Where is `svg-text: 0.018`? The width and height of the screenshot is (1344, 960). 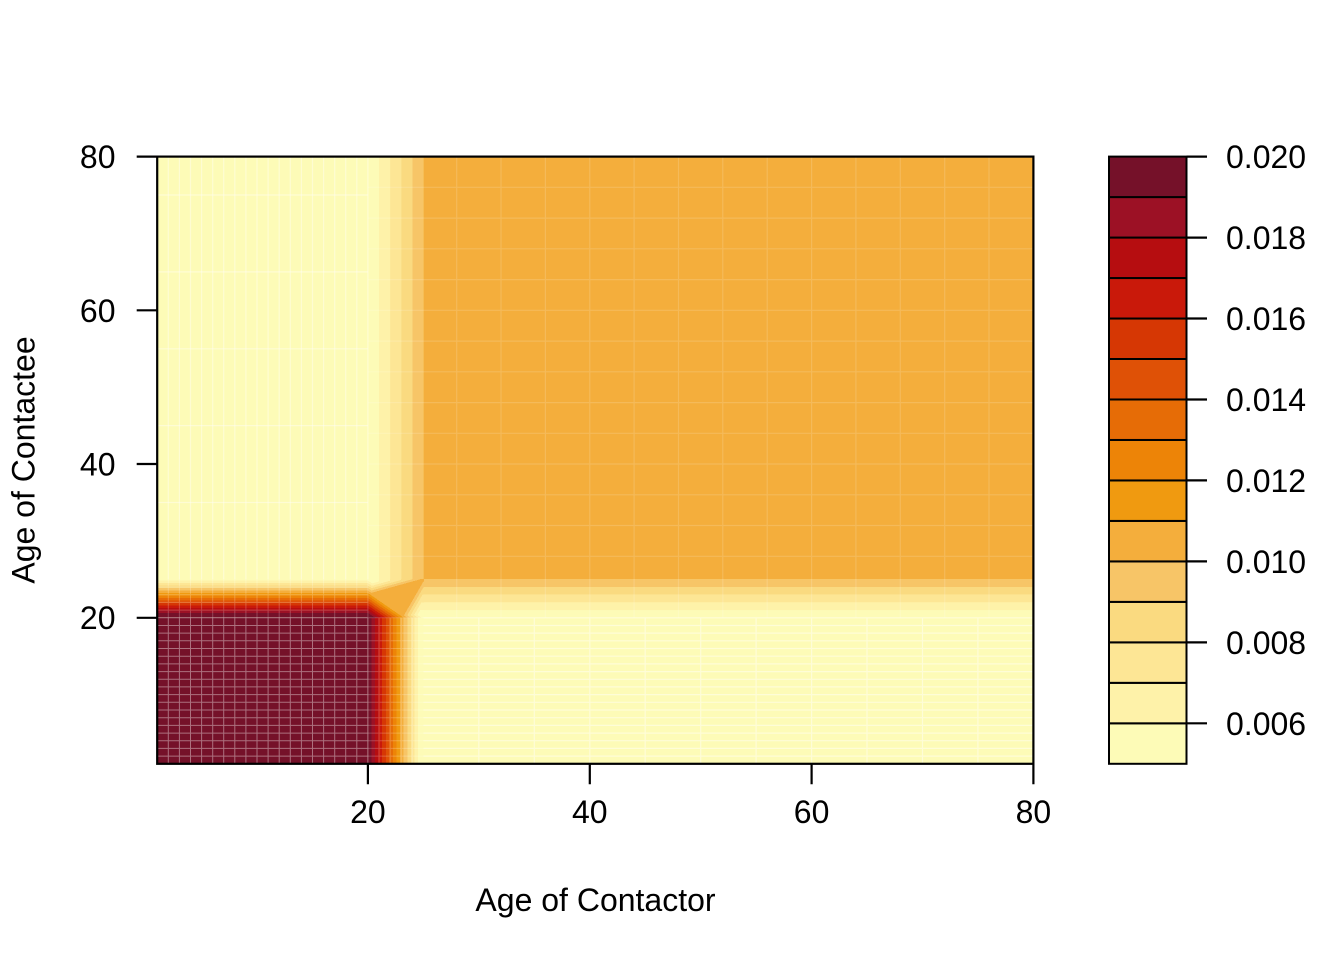
svg-text: 0.018 is located at coordinates (1266, 238).